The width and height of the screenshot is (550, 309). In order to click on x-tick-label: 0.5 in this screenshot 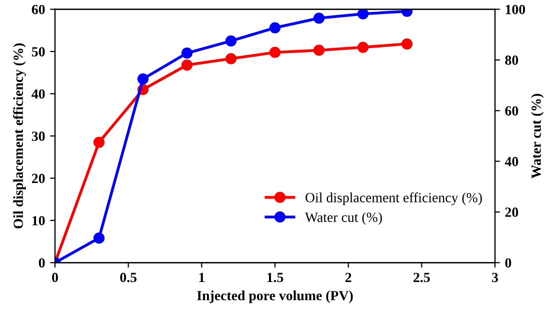, I will do `click(128, 277)`.